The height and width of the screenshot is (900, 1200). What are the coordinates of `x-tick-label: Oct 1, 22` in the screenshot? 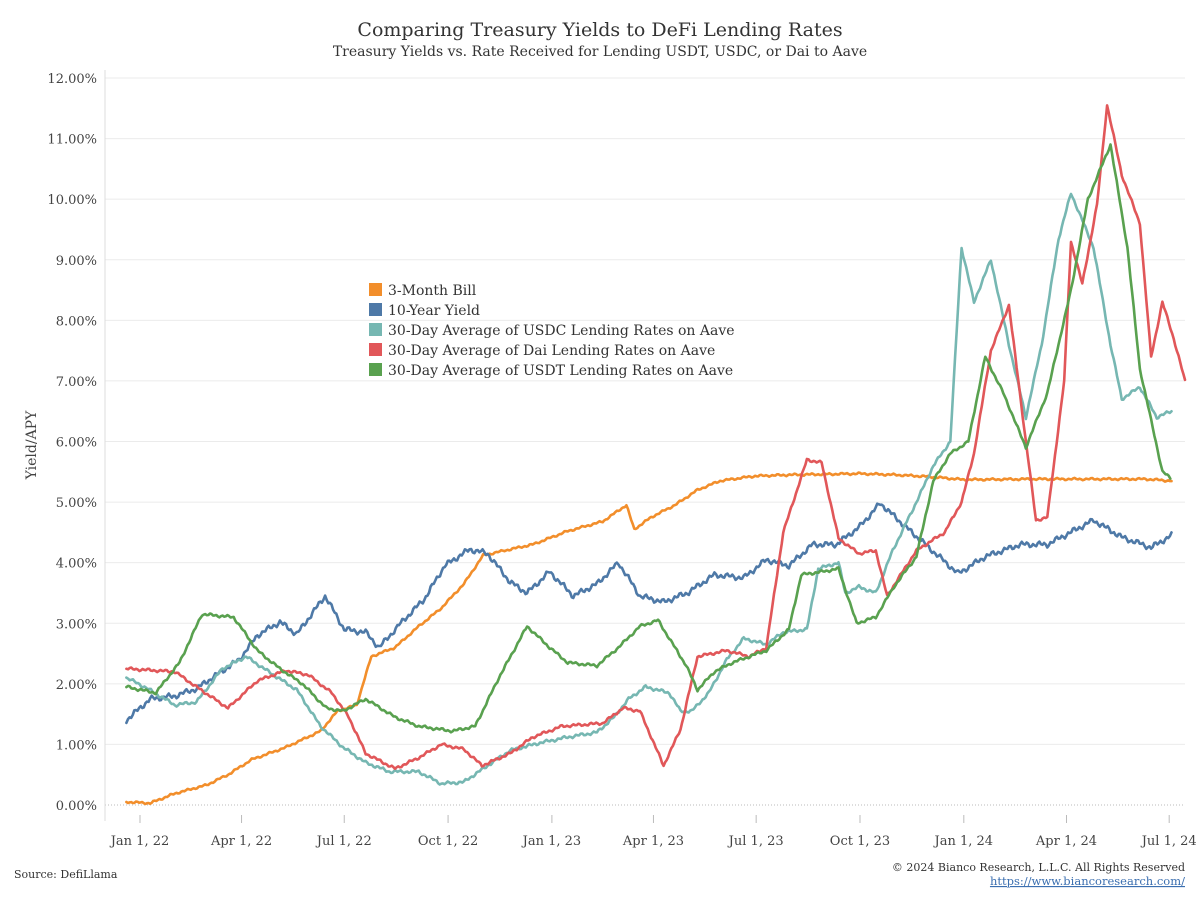 It's located at (448, 841).